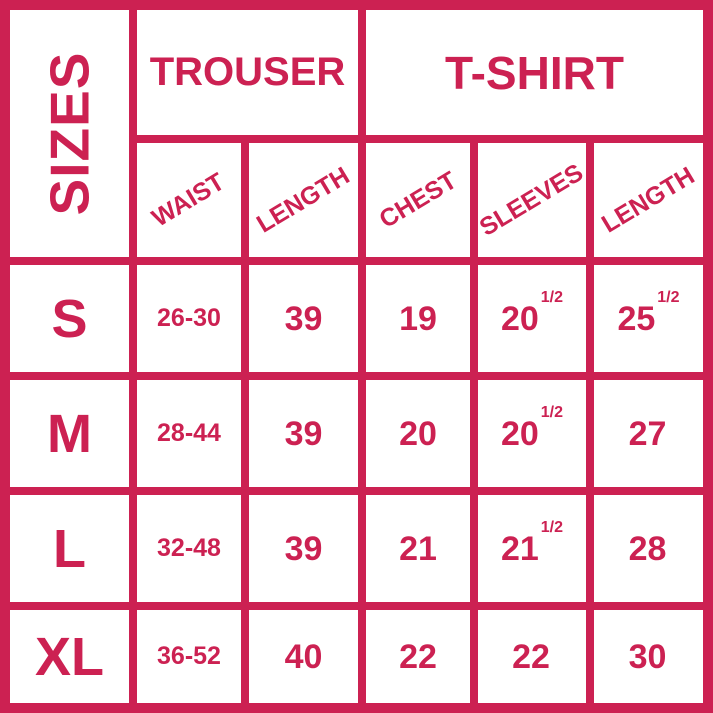 This screenshot has height=713, width=713. I want to click on table-cell-trouser-length: 40, so click(303, 656).